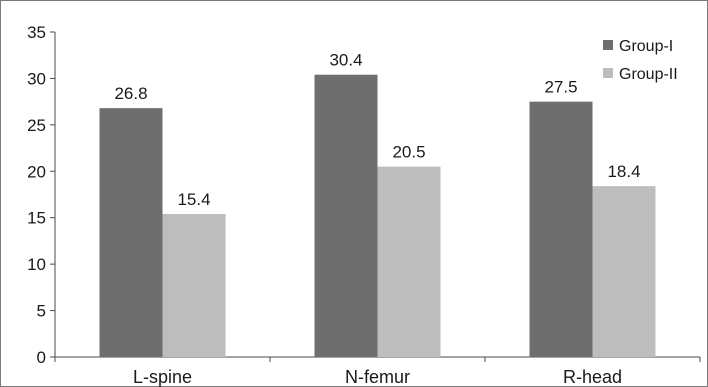 The height and width of the screenshot is (387, 708). I want to click on bar-group-ii-n-femur, so click(409, 261).